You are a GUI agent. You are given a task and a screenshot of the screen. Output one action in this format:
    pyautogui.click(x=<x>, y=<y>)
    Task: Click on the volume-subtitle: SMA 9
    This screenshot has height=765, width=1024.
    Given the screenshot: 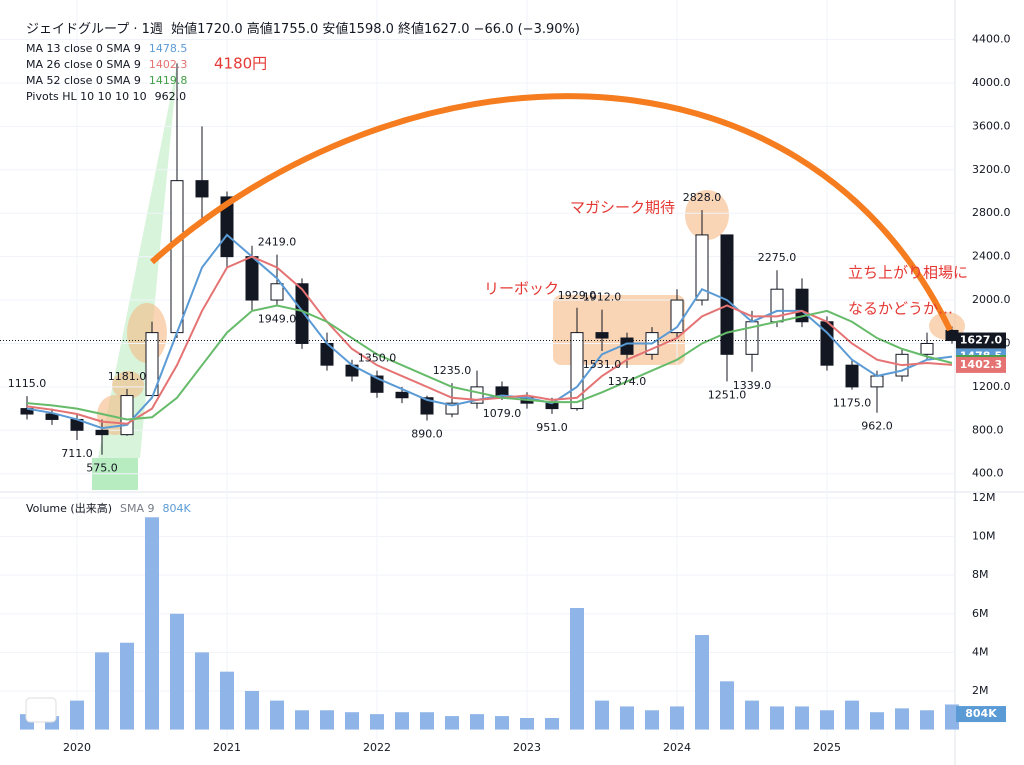 What is the action you would take?
    pyautogui.click(x=137, y=508)
    